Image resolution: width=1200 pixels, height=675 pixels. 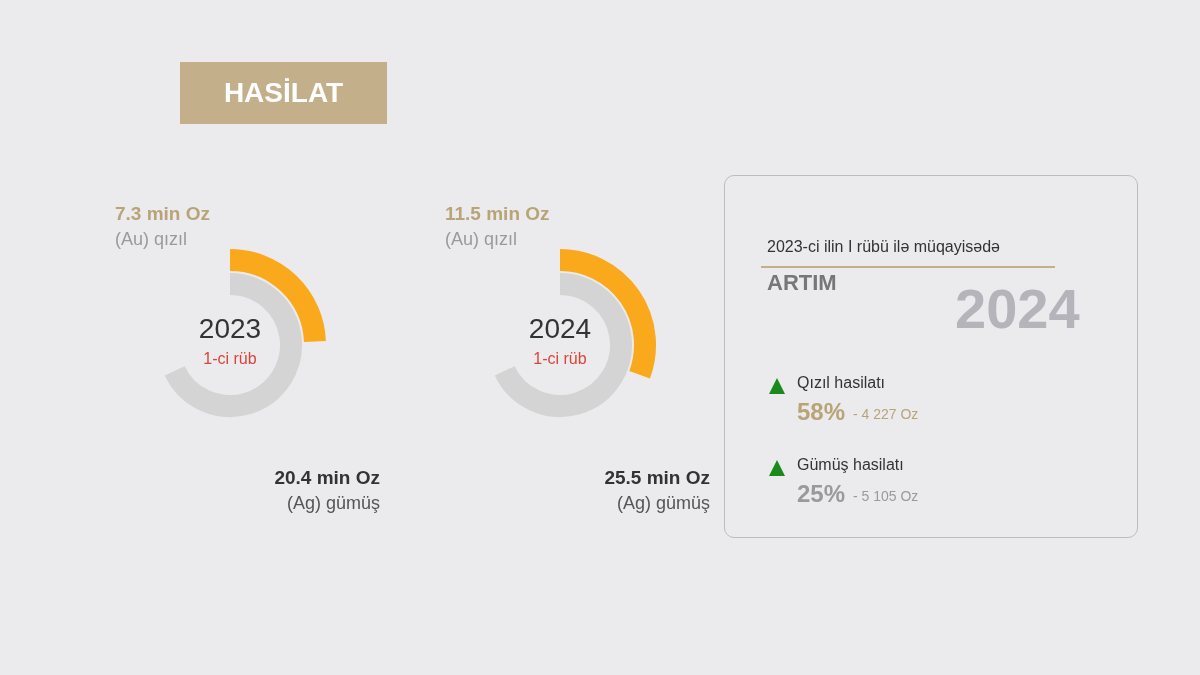 I want to click on text: HASİLAT, so click(x=283, y=93).